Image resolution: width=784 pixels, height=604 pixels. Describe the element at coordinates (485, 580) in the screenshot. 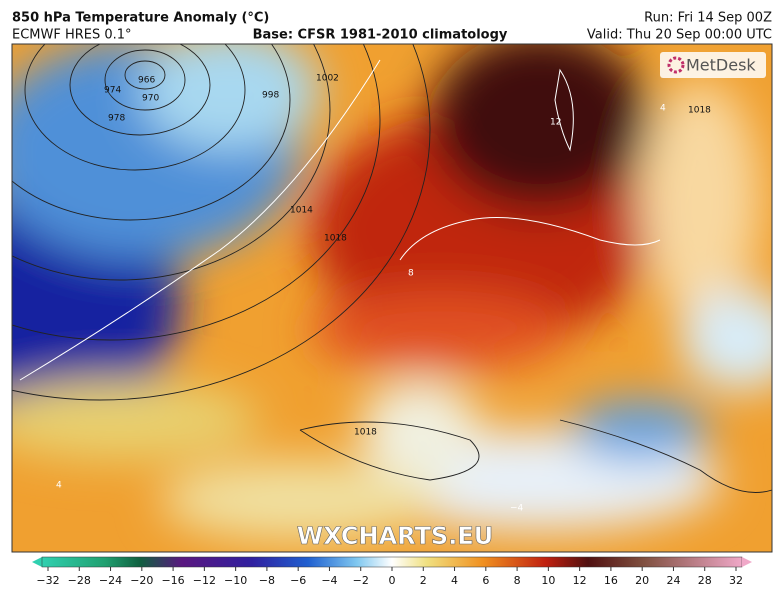

I see `colorbar-tick-label: 6` at that location.